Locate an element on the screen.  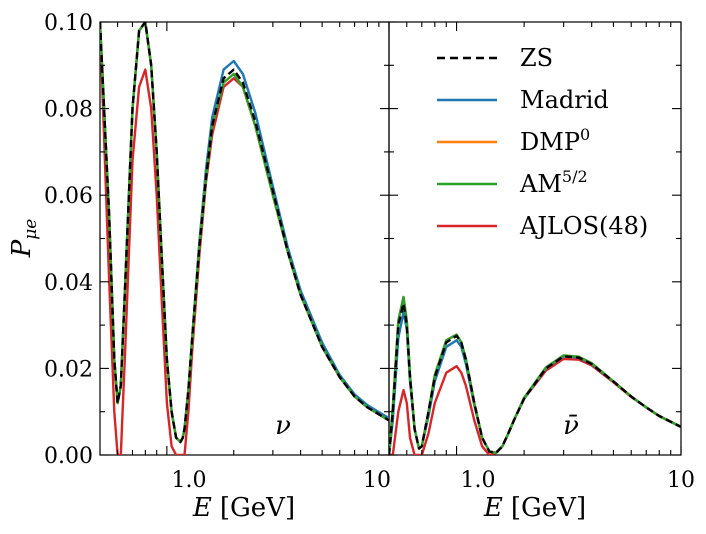
legend-label-dmp0-base: DMP is located at coordinates (550, 142).